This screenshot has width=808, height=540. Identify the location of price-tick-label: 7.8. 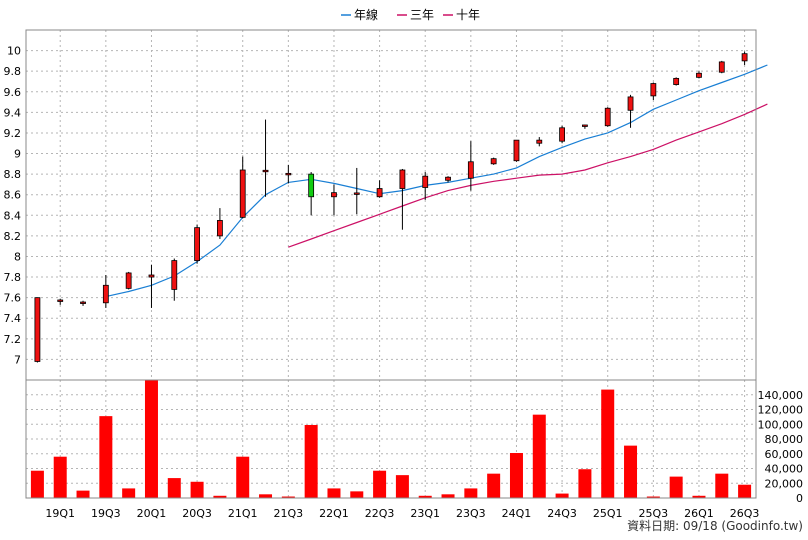
(13, 277).